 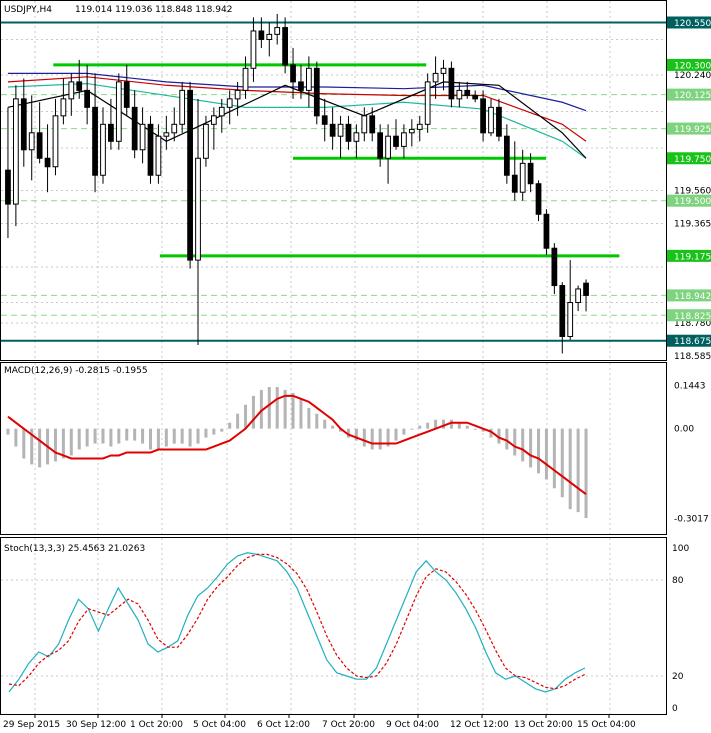 I want to click on price-tag-bg-118.825, so click(x=689, y=315).